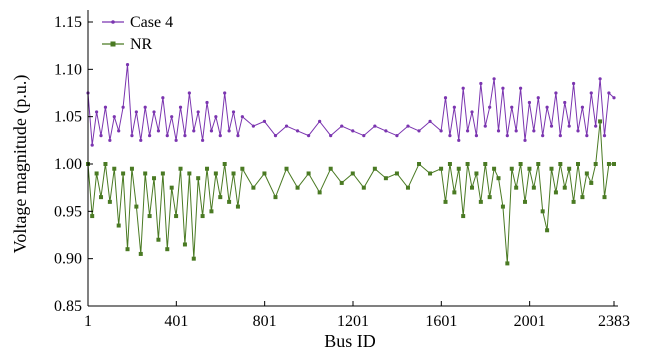  Describe the element at coordinates (68, 22) in the screenshot. I see `y-tick-label: 1.15` at that location.